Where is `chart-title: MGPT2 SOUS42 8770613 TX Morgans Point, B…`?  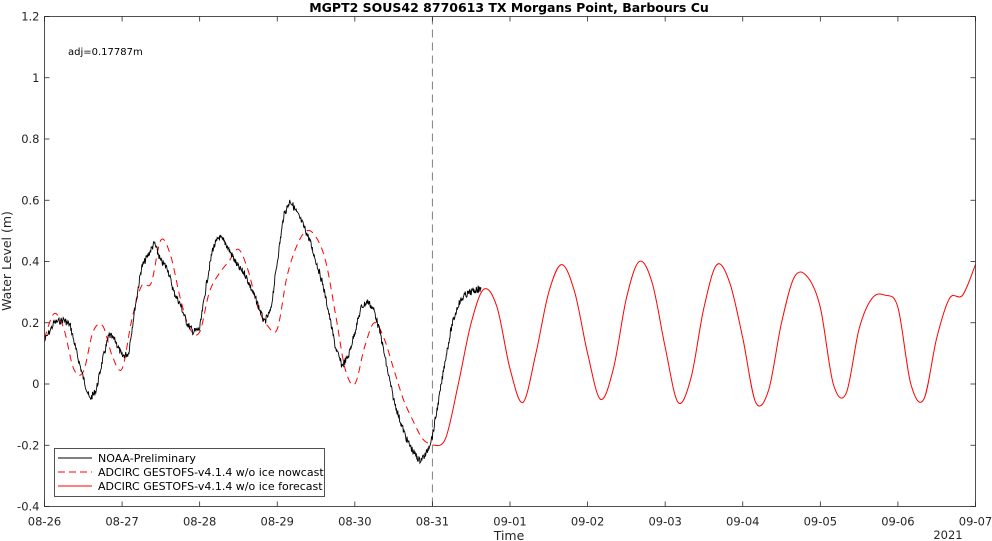 chart-title: MGPT2 SOUS42 8770613 TX Morgans Point, B… is located at coordinates (509, 7).